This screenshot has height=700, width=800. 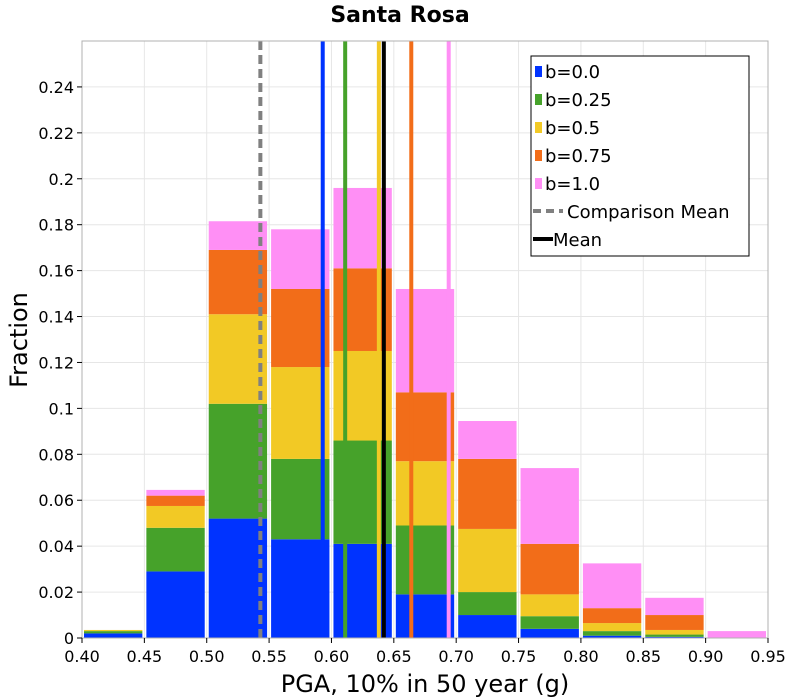 I want to click on y-tick-label: 0.2, so click(x=61, y=179).